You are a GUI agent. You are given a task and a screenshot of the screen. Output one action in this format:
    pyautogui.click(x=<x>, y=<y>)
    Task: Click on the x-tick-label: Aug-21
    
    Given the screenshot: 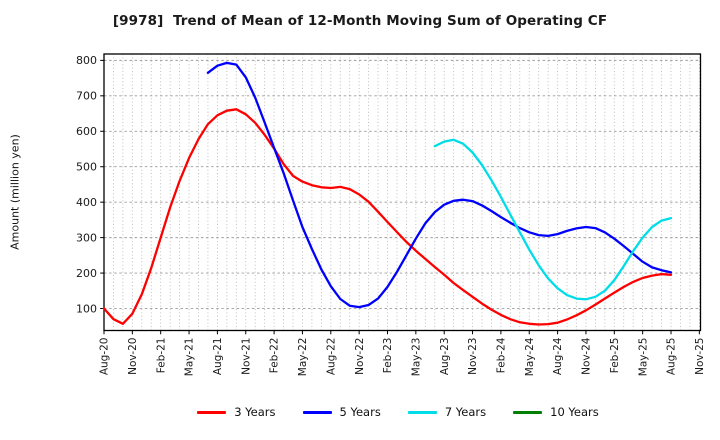 What is the action you would take?
    pyautogui.click(x=218, y=357)
    